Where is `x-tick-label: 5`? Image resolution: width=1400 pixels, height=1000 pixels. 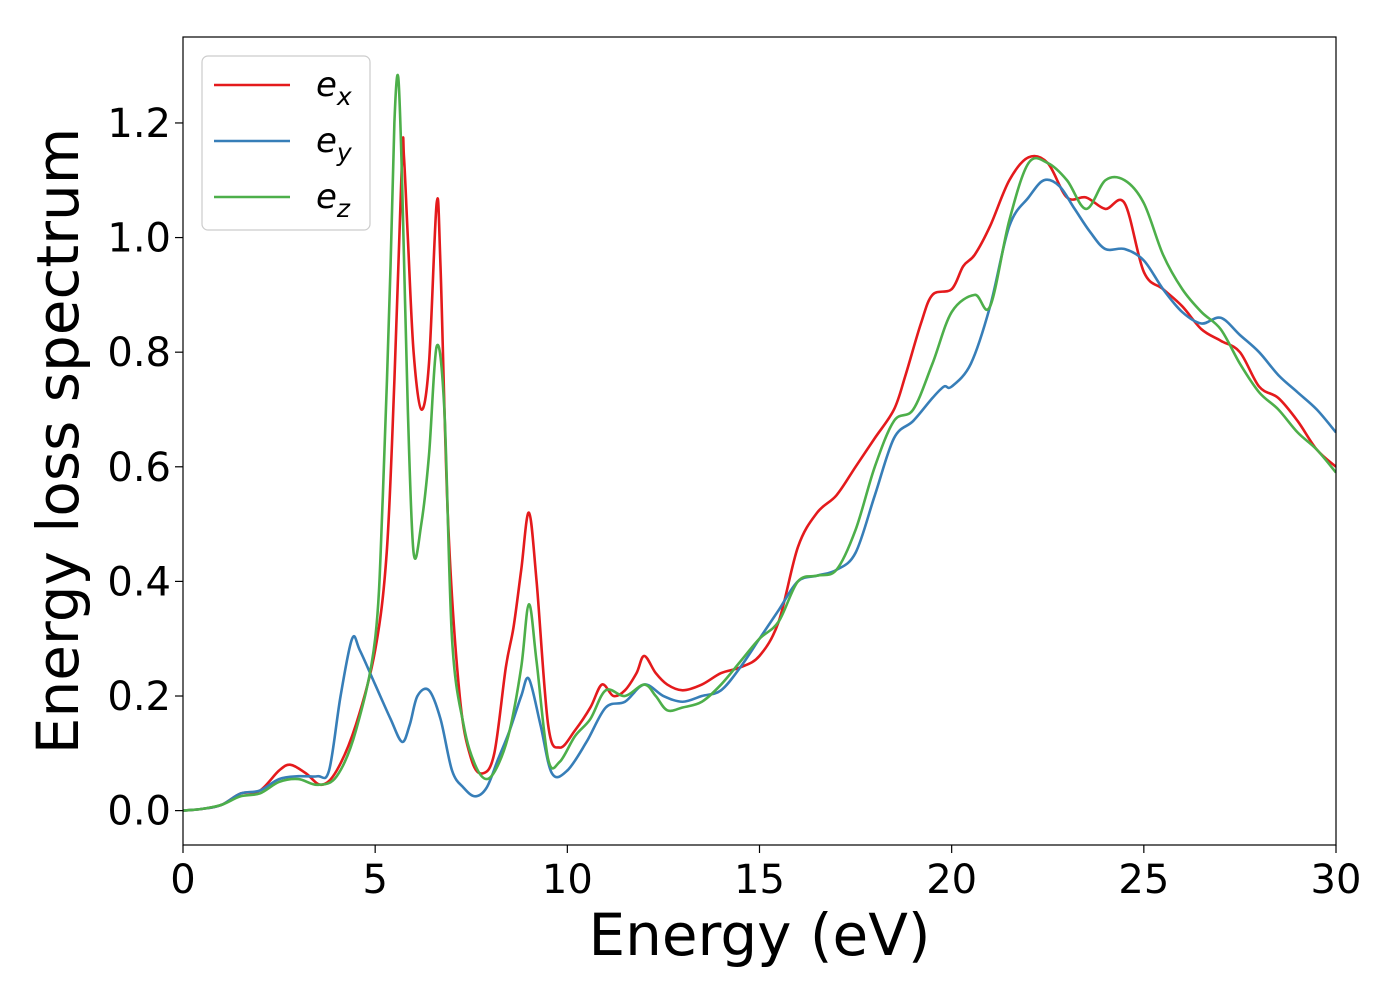
x-tick-label: 5 is located at coordinates (374, 880).